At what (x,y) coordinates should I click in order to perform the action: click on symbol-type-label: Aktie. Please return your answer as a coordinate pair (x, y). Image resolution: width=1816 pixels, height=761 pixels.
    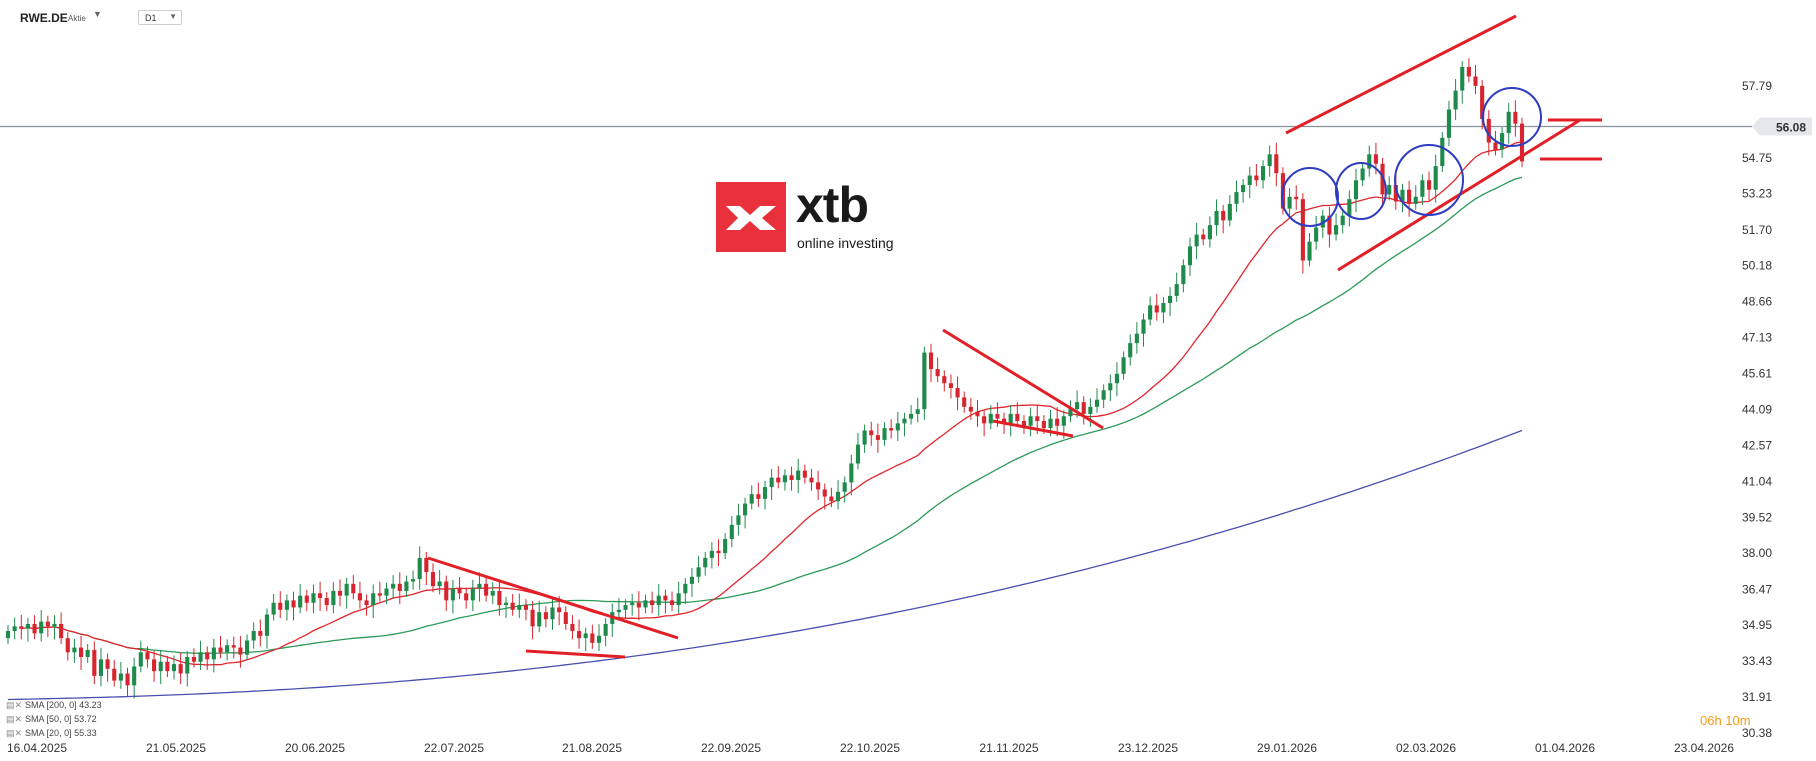
    Looking at the image, I should click on (77, 18).